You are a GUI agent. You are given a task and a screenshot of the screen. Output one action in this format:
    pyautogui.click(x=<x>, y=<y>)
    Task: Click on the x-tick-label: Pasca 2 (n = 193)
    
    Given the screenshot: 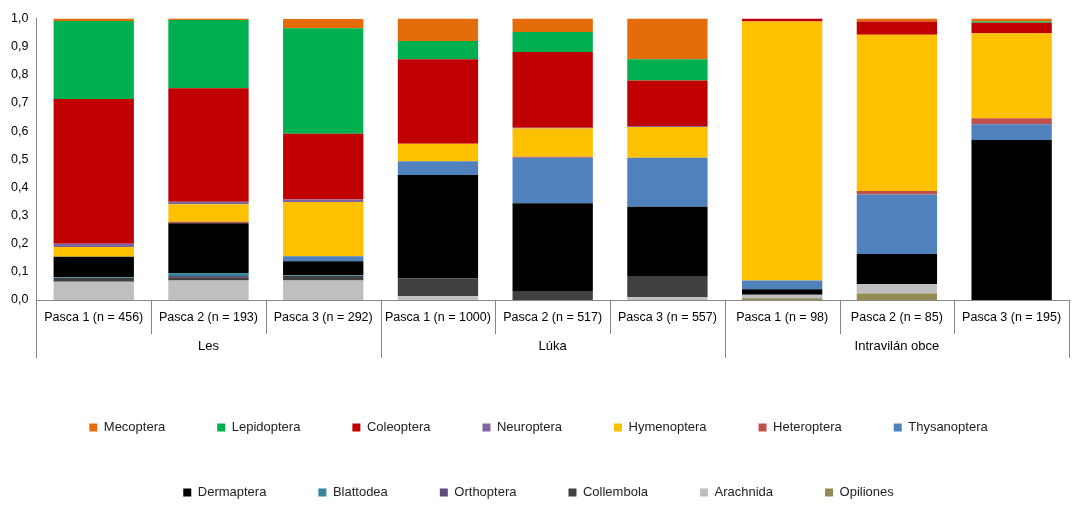 What is the action you would take?
    pyautogui.click(x=208, y=316)
    